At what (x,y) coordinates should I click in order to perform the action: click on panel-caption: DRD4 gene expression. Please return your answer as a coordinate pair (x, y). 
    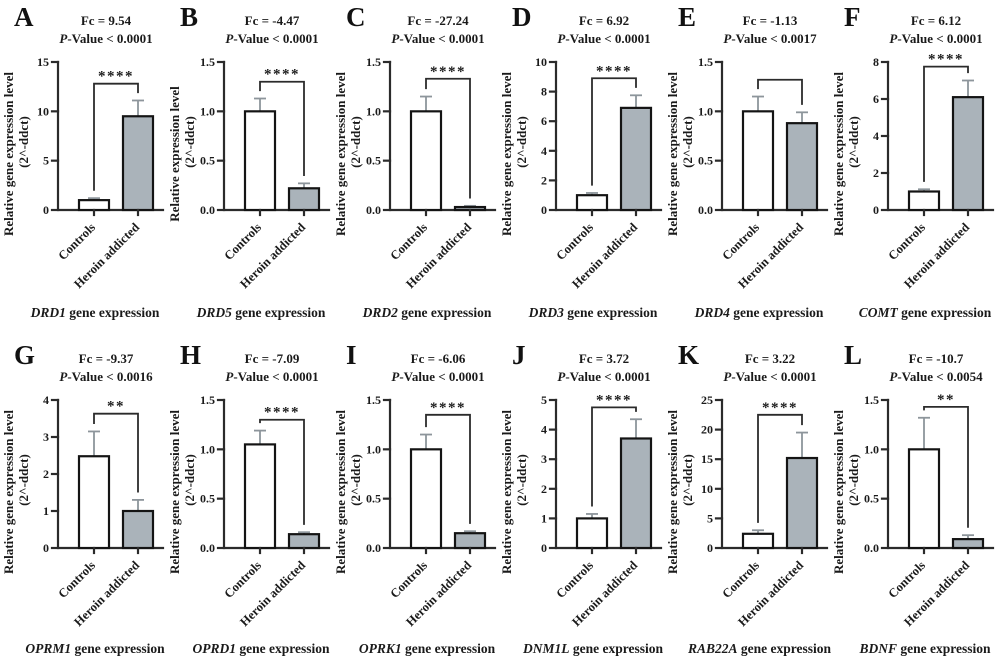
    Looking at the image, I should click on (759, 313).